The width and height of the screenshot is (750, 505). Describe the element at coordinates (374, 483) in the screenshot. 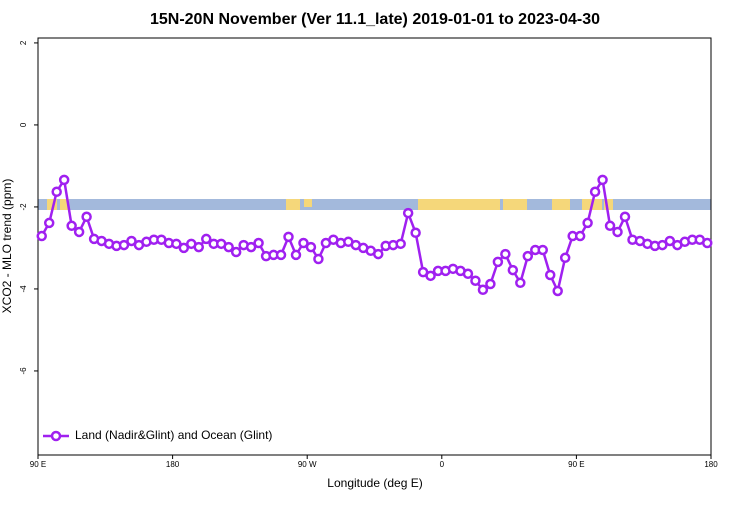

I see `x-axis-label: Longitude (deg E)` at that location.